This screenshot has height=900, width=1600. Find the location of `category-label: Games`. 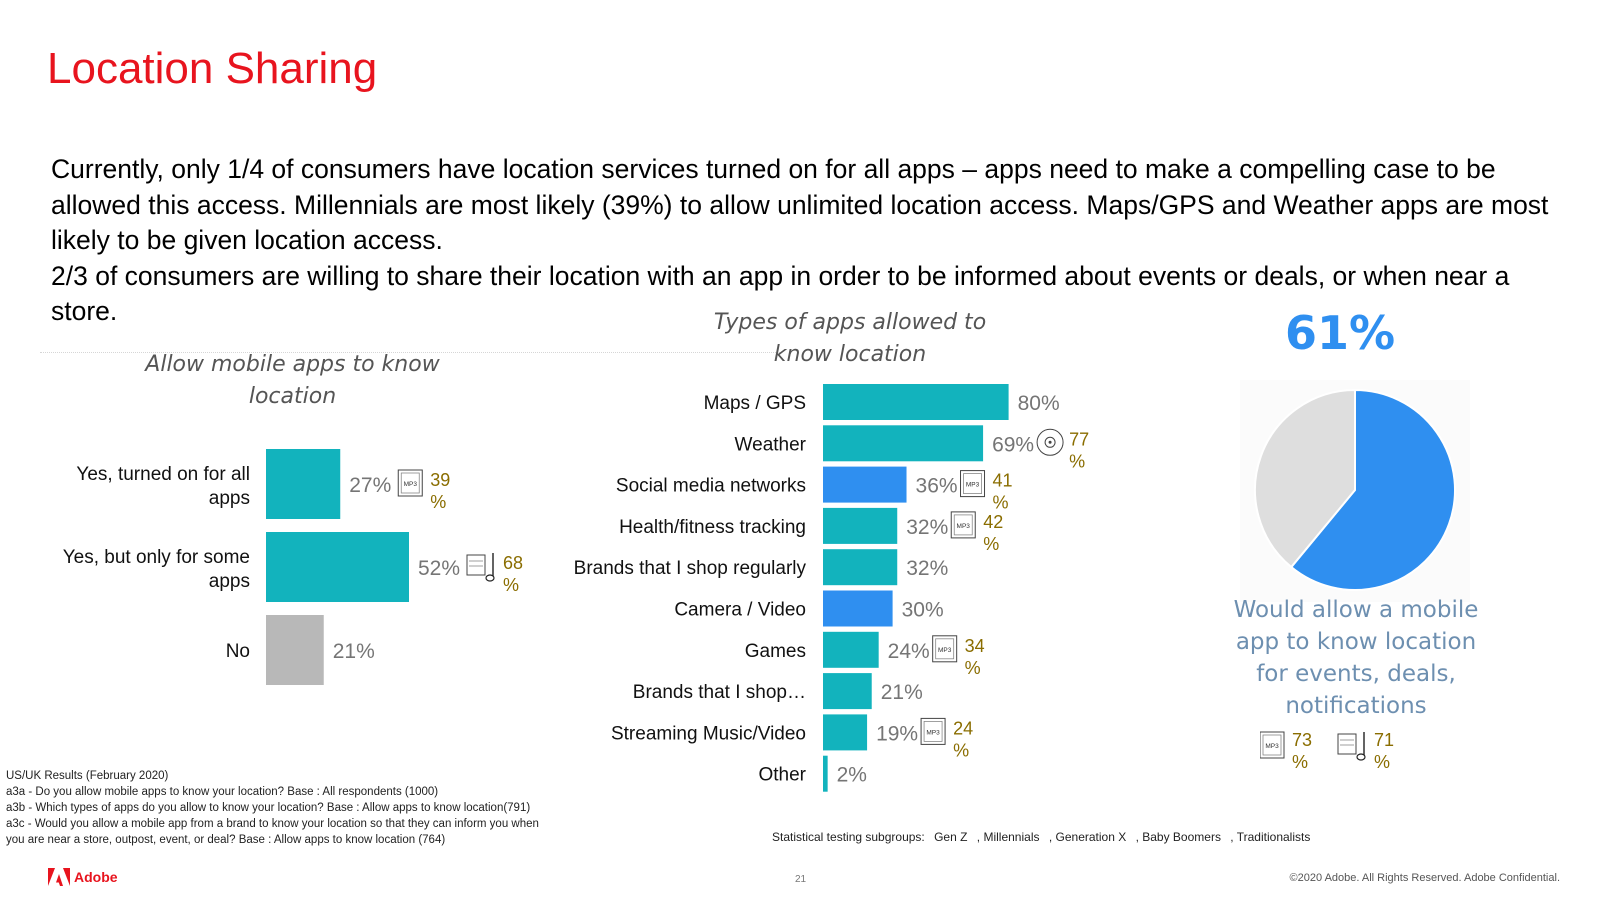

category-label: Games is located at coordinates (775, 651).